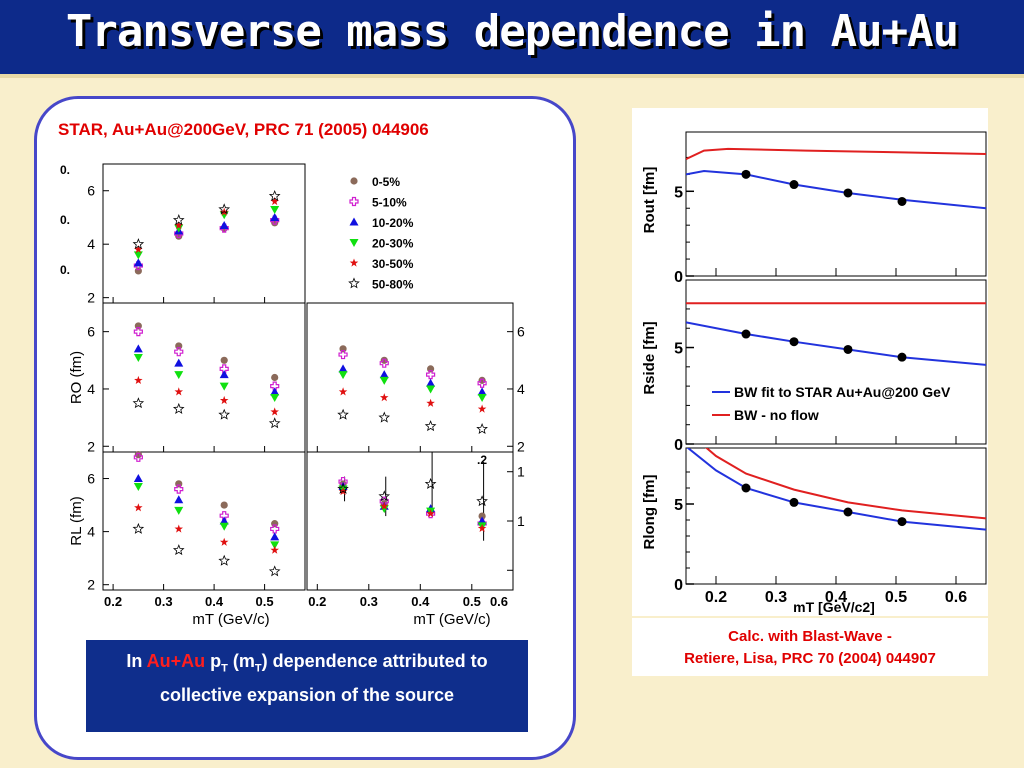 The width and height of the screenshot is (1024, 768). Describe the element at coordinates (265, 601) in the screenshot. I see `x-tick-label: 0.5` at that location.